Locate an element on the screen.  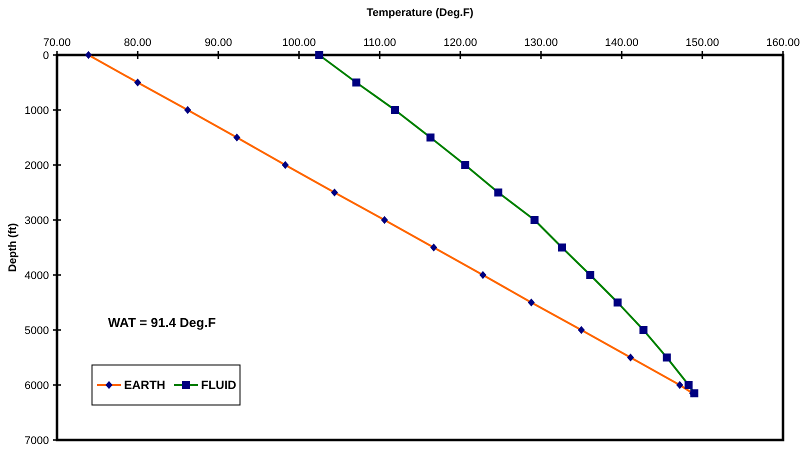
x-axis-title: Temperature (Deg.F) is located at coordinates (420, 13).